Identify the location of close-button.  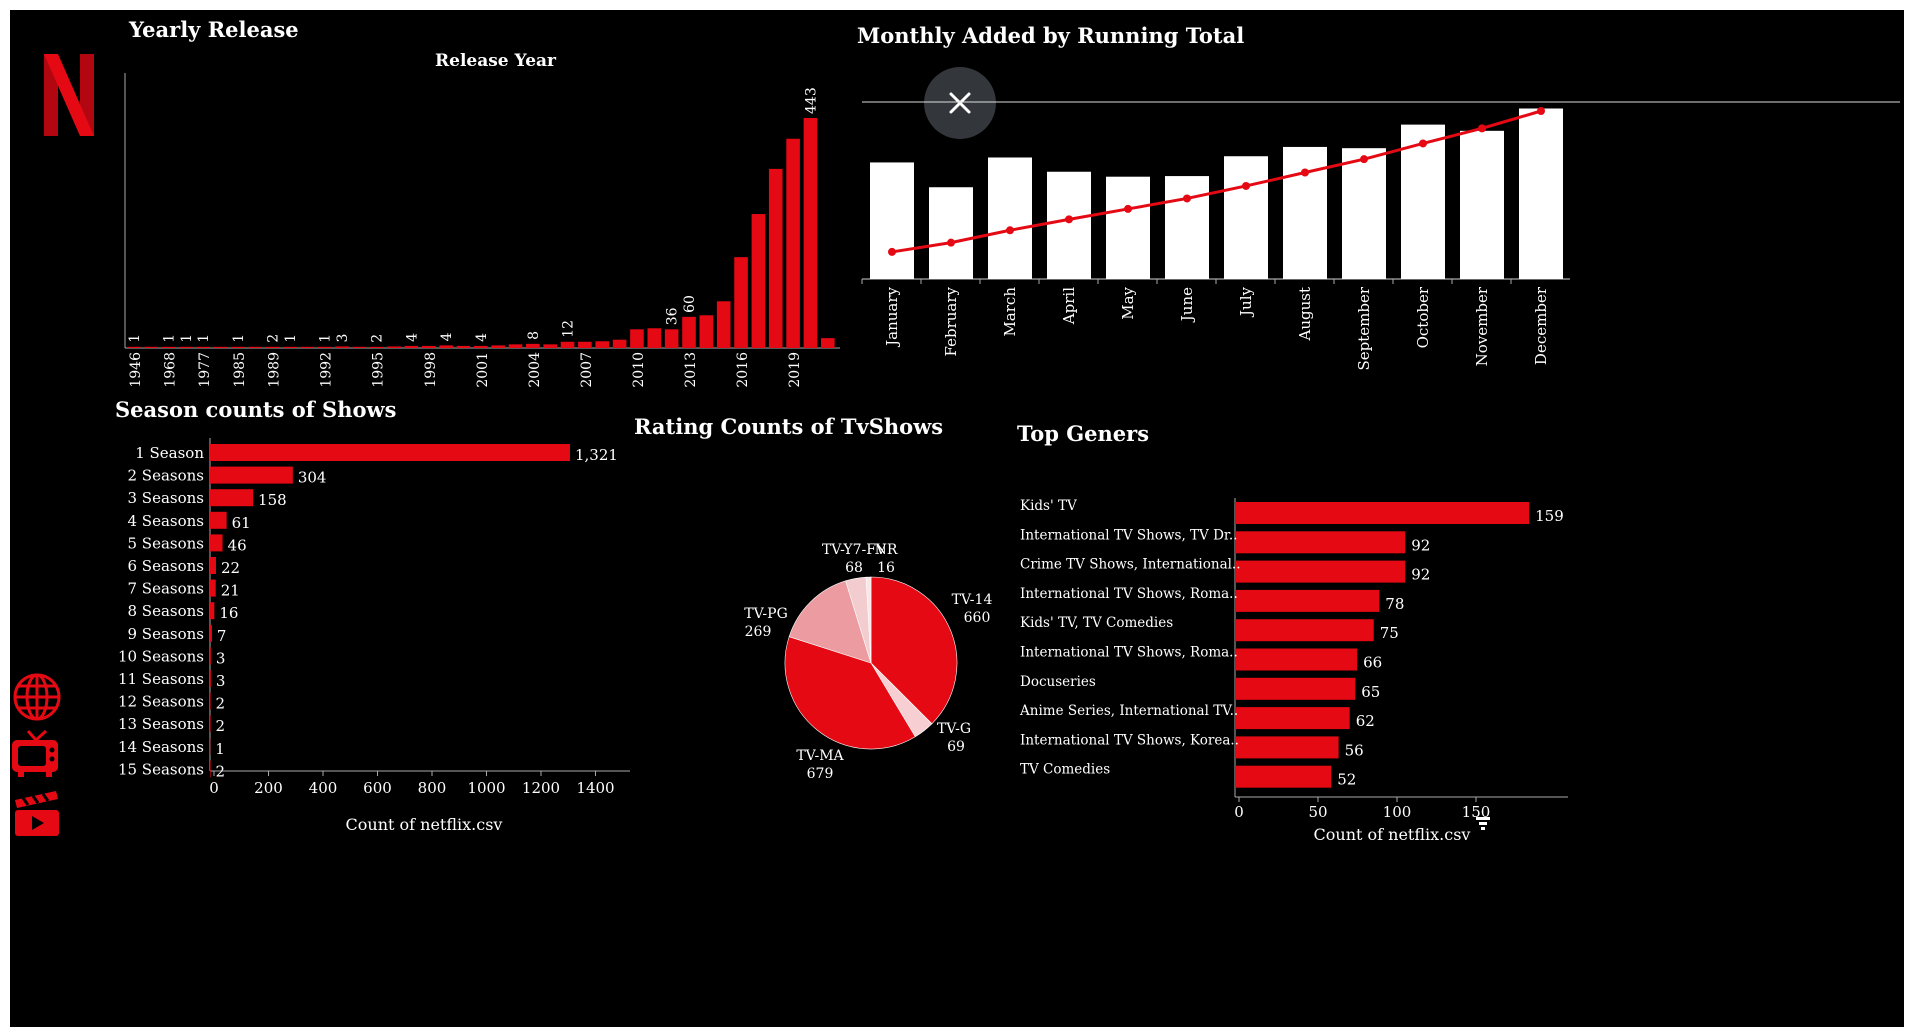
(960, 103).